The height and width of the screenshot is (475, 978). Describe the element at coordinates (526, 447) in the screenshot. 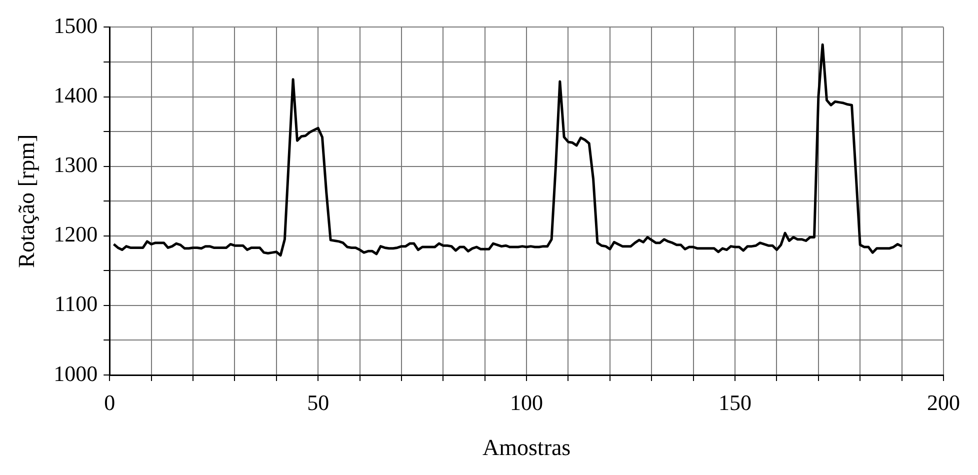

I see `x-axis-title: Amostras` at that location.